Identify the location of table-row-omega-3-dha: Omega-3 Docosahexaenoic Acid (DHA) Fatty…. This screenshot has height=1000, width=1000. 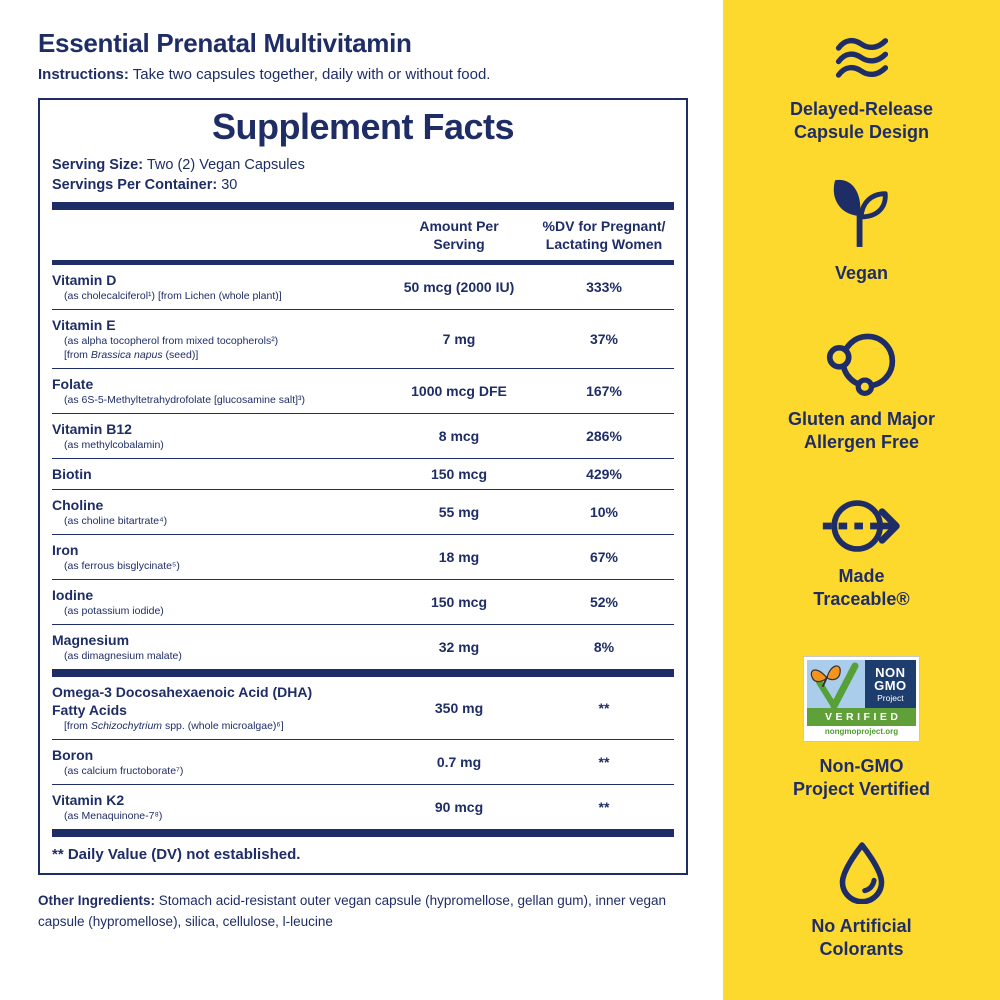
(363, 708).